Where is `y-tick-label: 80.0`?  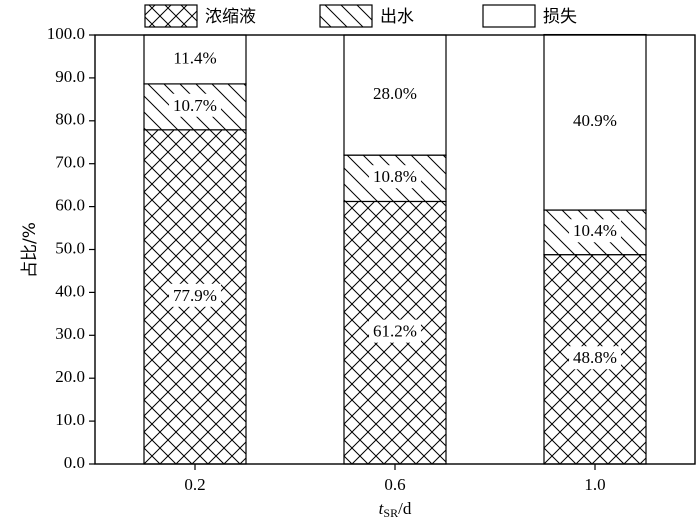 y-tick-label: 80.0 is located at coordinates (70, 119).